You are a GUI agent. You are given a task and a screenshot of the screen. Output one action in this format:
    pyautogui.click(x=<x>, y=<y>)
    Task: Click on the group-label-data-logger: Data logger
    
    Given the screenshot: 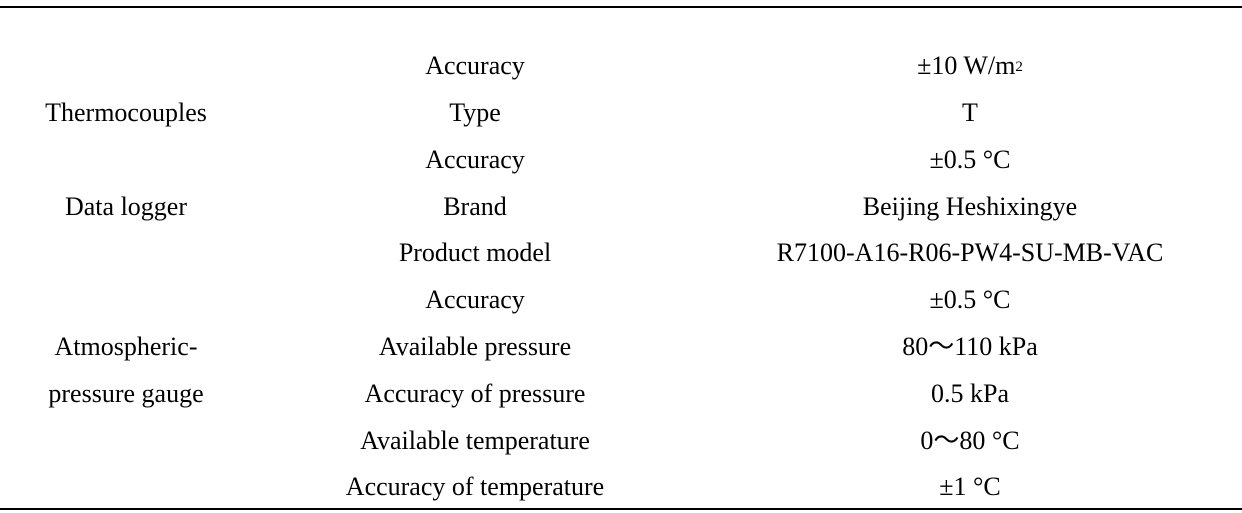 What is the action you would take?
    pyautogui.click(x=125, y=206)
    